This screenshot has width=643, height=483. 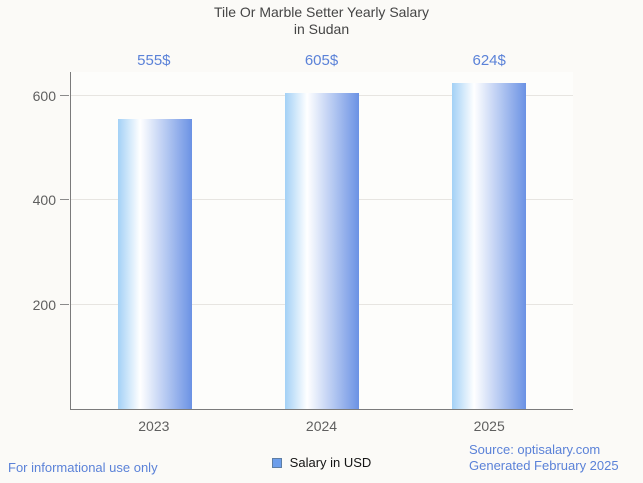 I want to click on y-axis-tick-label: 400, so click(x=44, y=200).